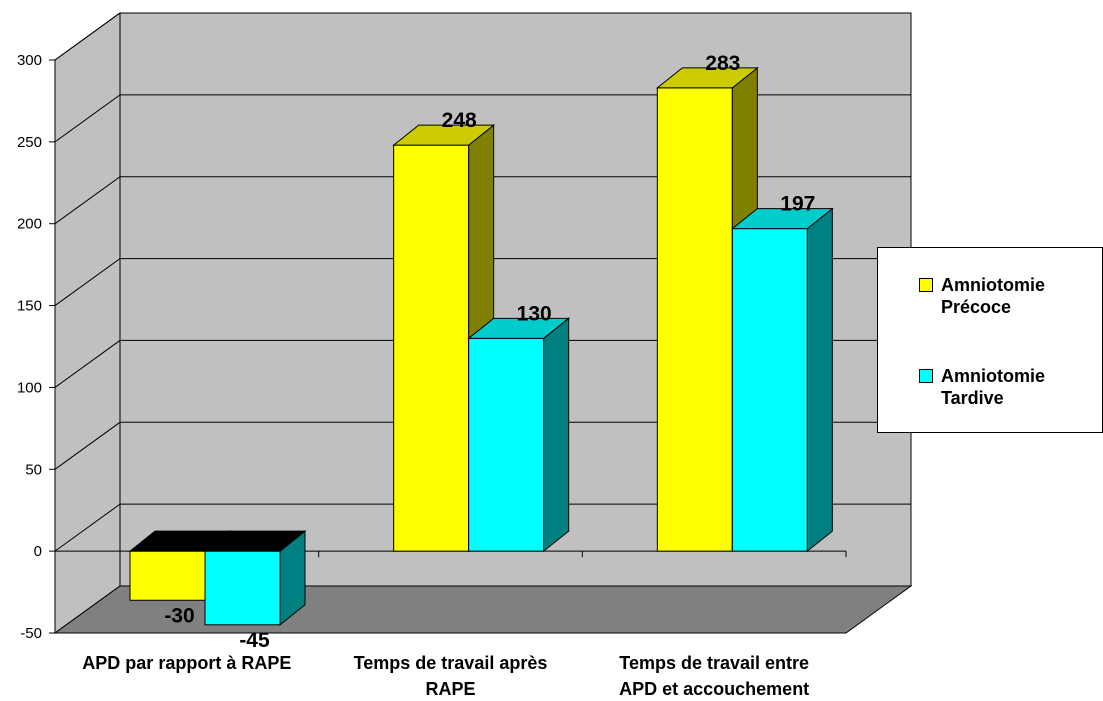 This screenshot has width=1103, height=701. I want to click on data-label: 283, so click(722, 63).